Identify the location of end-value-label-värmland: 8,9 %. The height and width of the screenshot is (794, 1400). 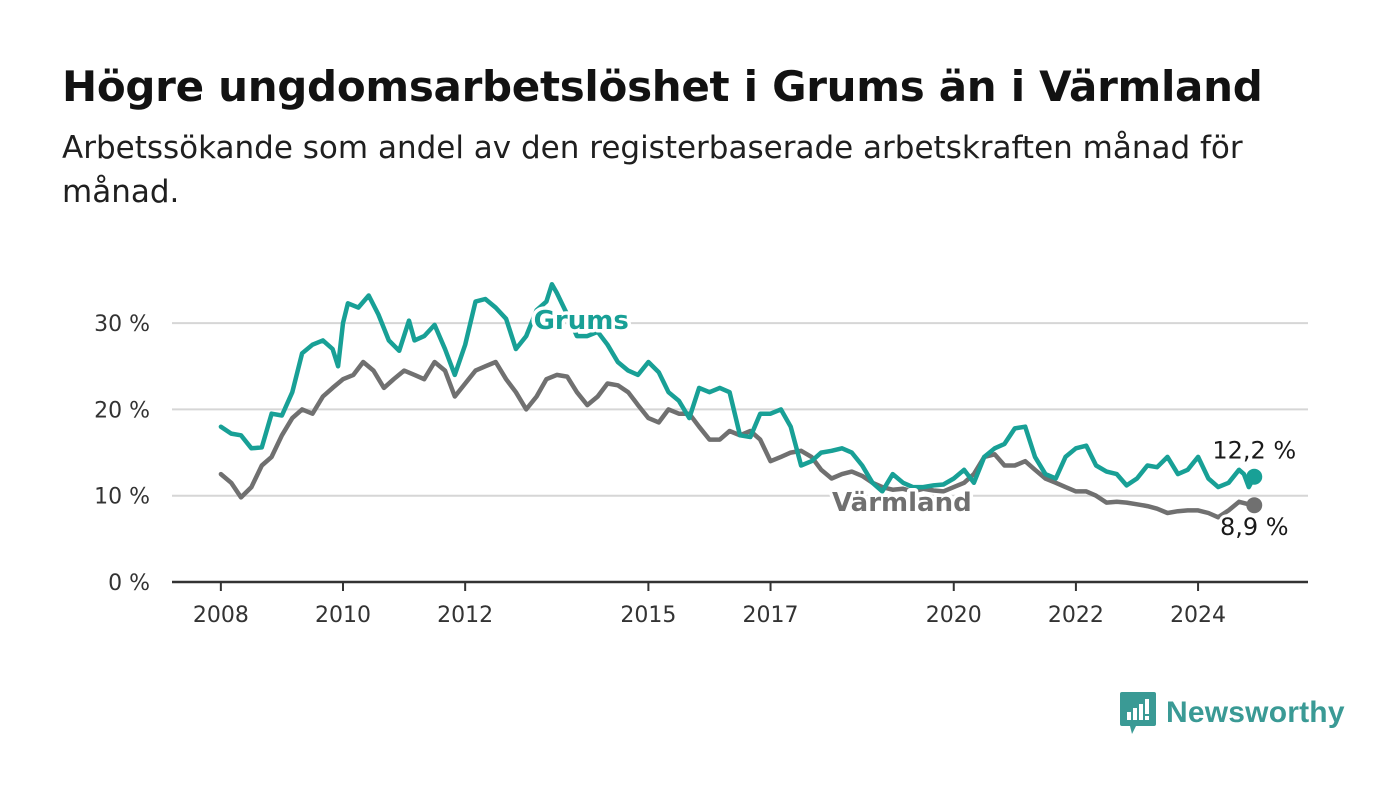
(1254, 527).